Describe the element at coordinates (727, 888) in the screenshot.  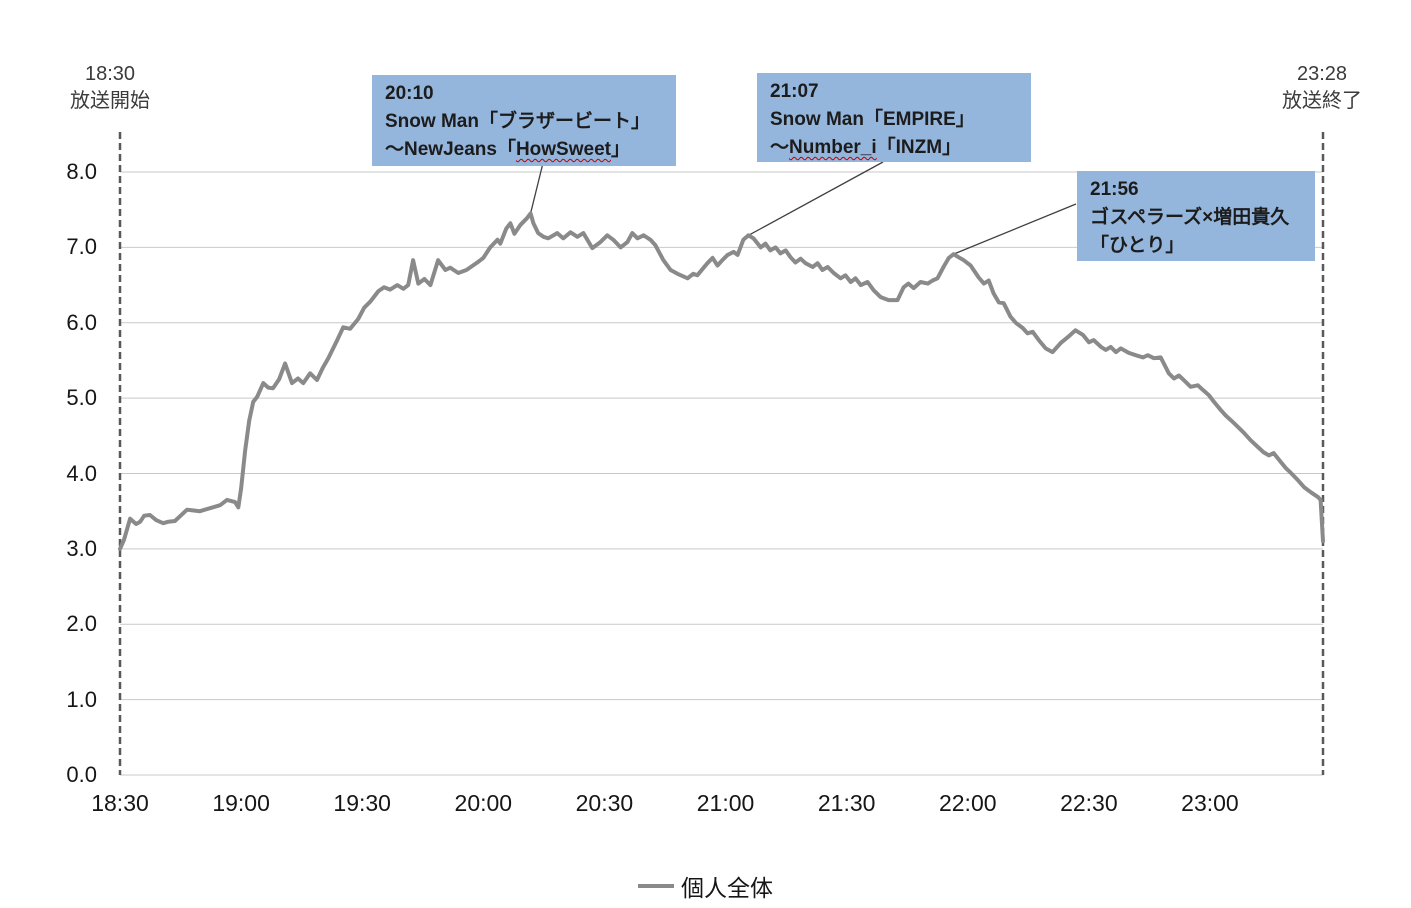
I see `legend-series-label: 個人全体` at that location.